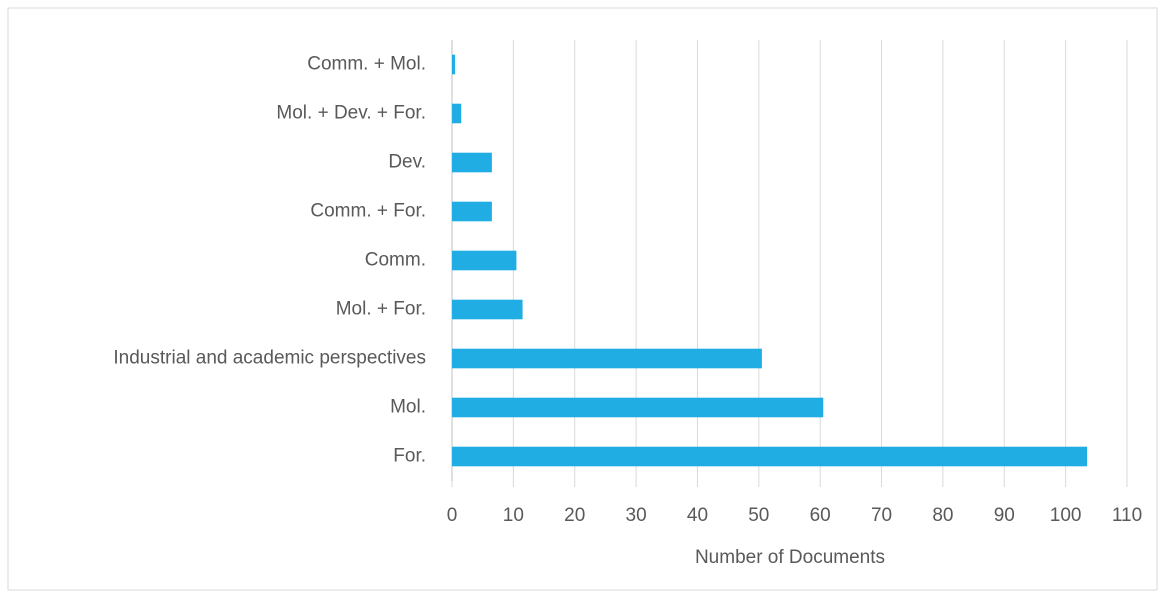 Image resolution: width=1165 pixels, height=603 pixels. Describe the element at coordinates (636, 515) in the screenshot. I see `x-tick-label: 30` at that location.